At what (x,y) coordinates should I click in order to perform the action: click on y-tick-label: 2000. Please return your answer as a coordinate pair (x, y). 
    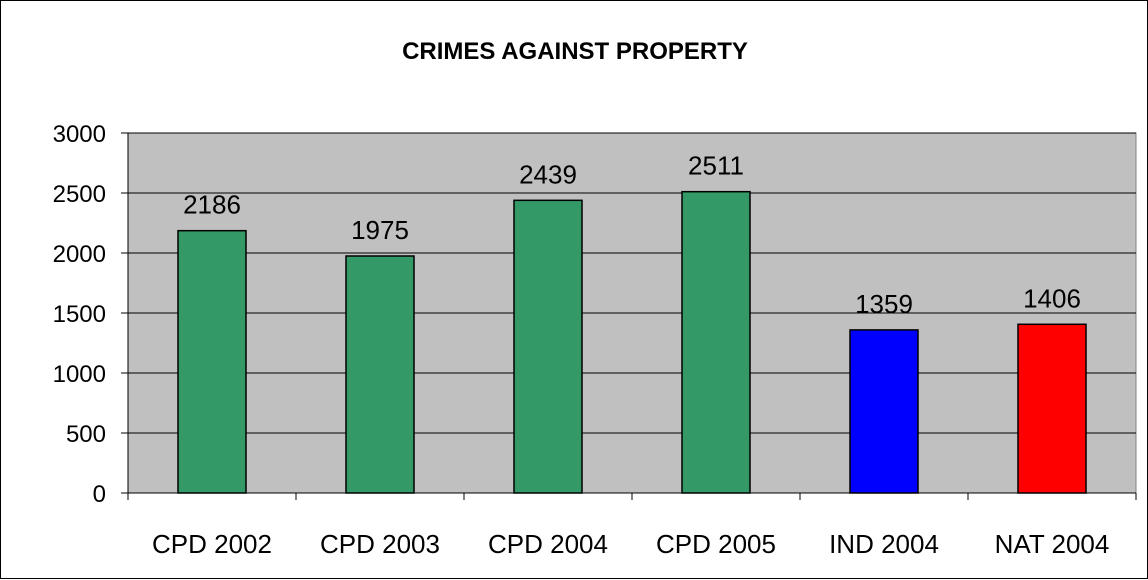
    Looking at the image, I should click on (79, 254).